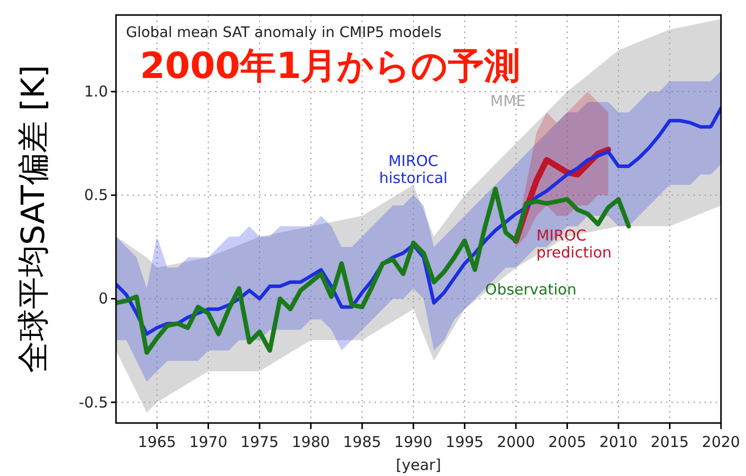 The width and height of the screenshot is (746, 476). Describe the element at coordinates (516, 442) in the screenshot. I see `x-tick-label: 2000` at that location.